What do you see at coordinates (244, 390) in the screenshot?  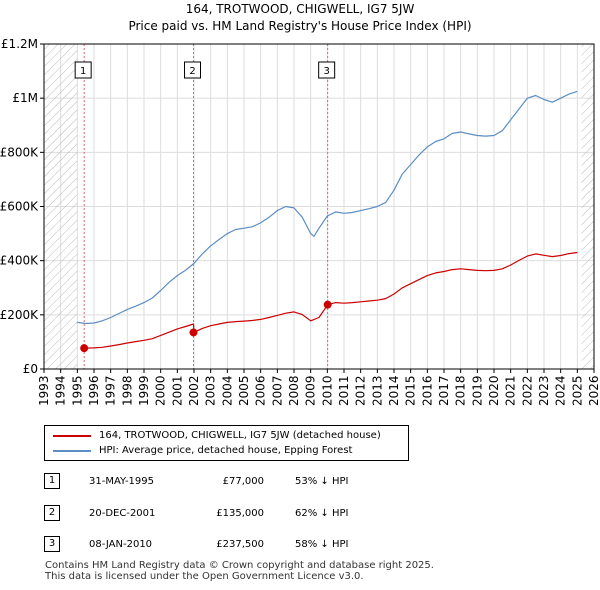 I see `x-tick-label: 2005` at bounding box center [244, 390].